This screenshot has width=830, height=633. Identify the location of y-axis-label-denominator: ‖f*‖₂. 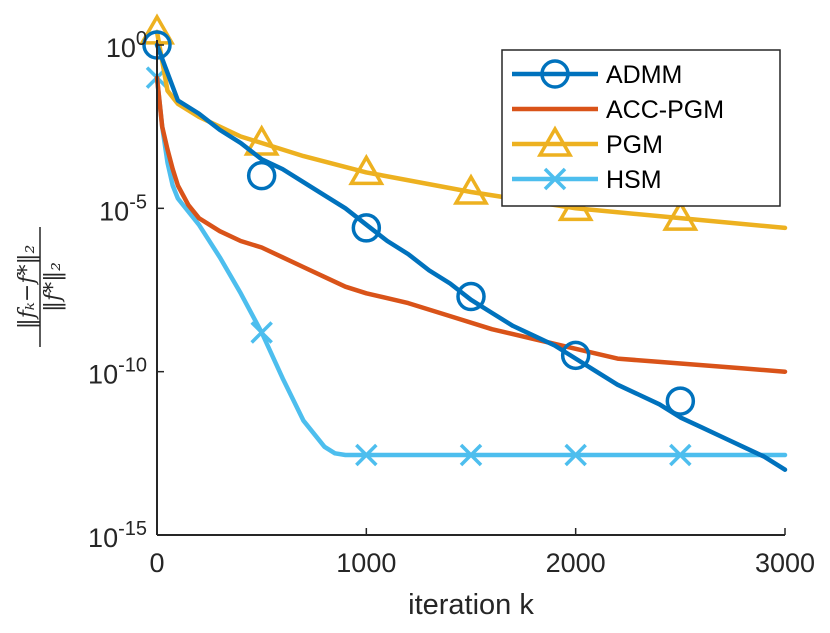
(53, 287).